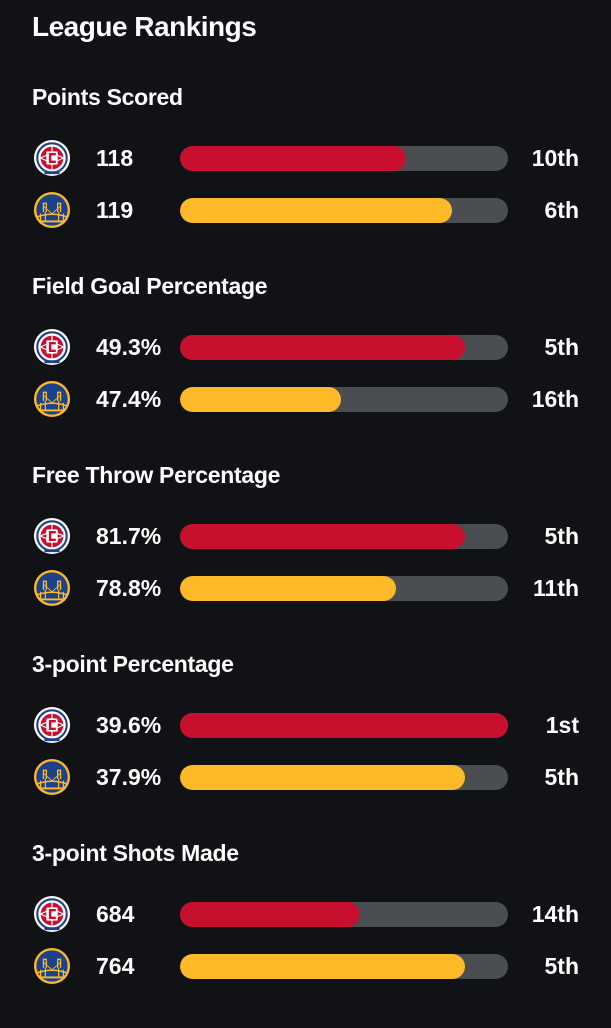  I want to click on stat-row-clippers: 39.6% 1st, so click(305, 725).